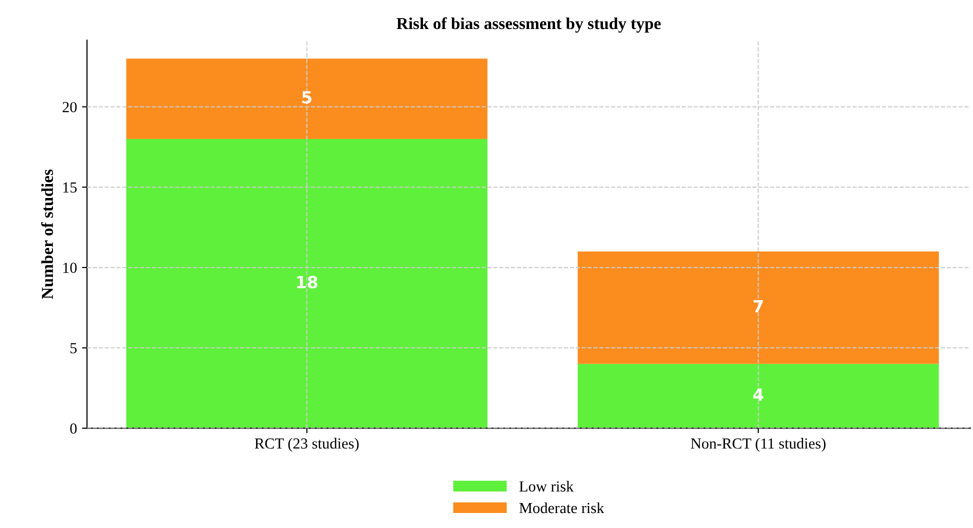 The height and width of the screenshot is (528, 973). I want to click on y-tick-label: 15, so click(70, 187).